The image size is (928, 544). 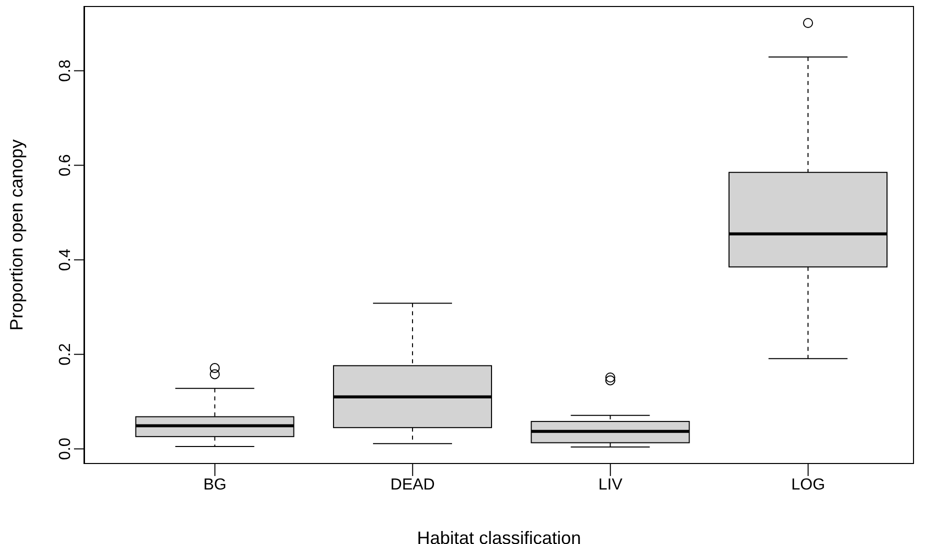 What do you see at coordinates (412, 485) in the screenshot?
I see `x-tick-label: DEAD` at bounding box center [412, 485].